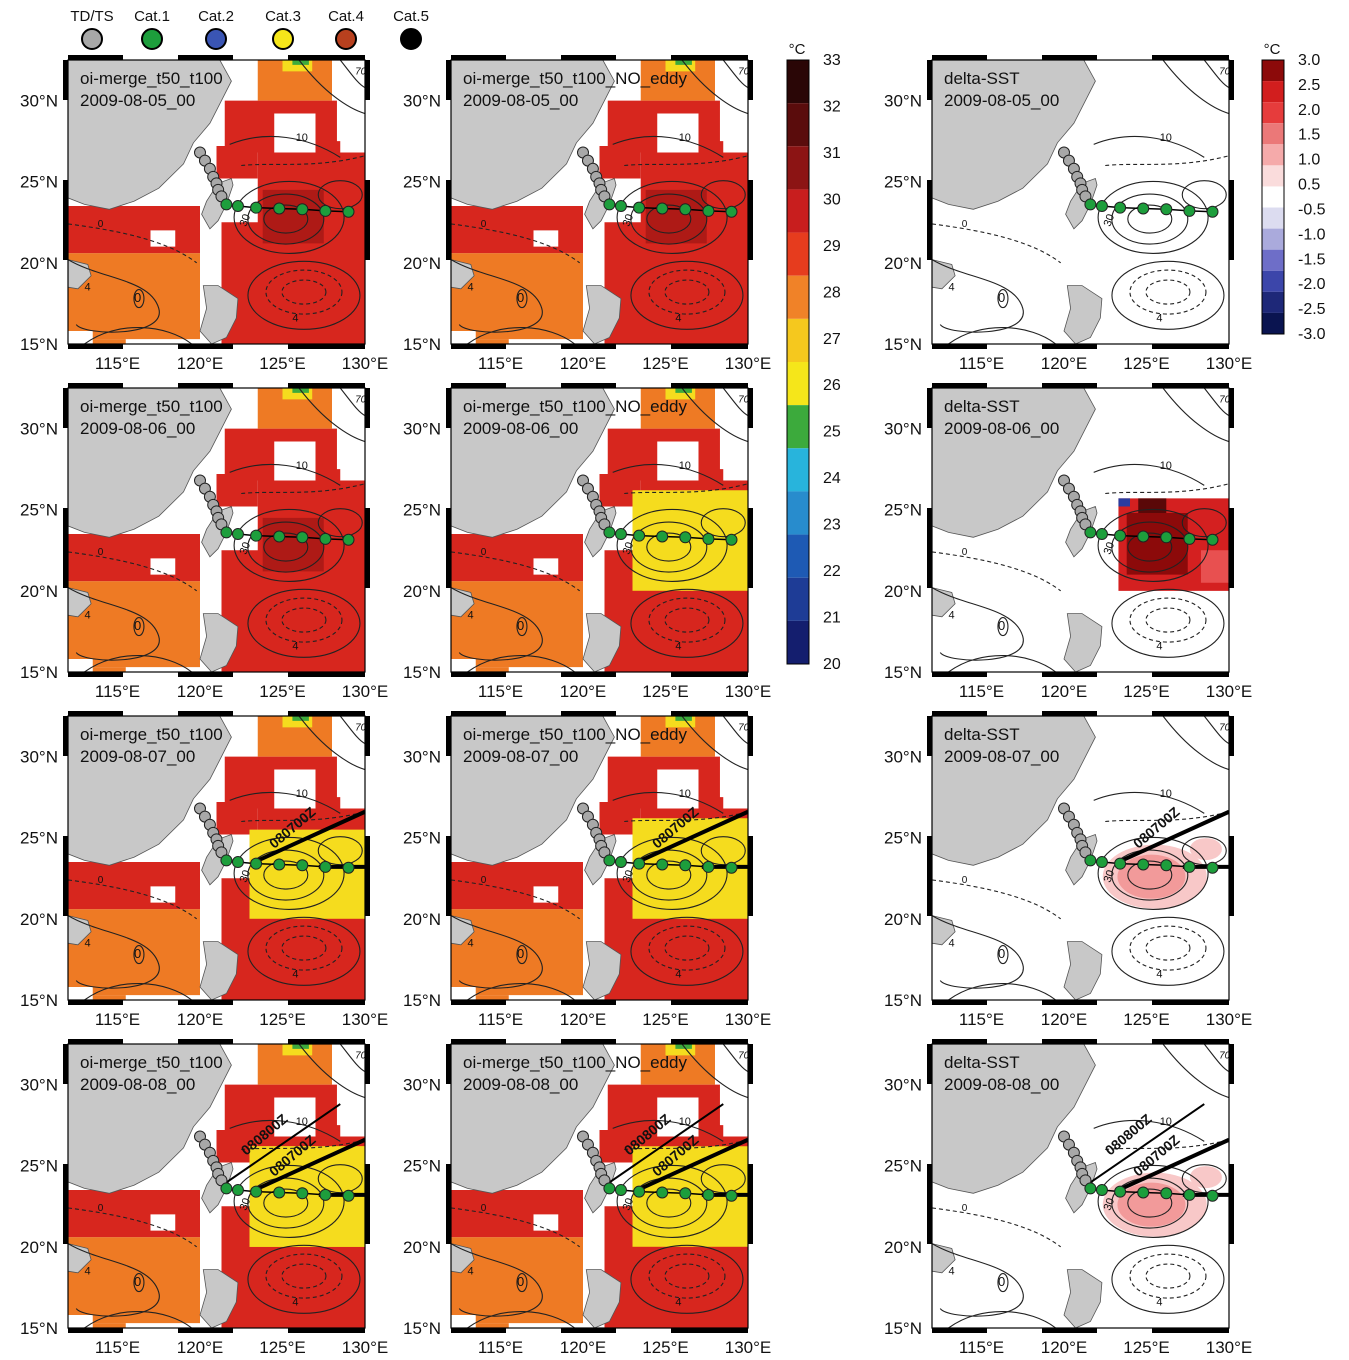  Describe the element at coordinates (832, 385) in the screenshot. I see `colorbar-tick-label: 26` at that location.